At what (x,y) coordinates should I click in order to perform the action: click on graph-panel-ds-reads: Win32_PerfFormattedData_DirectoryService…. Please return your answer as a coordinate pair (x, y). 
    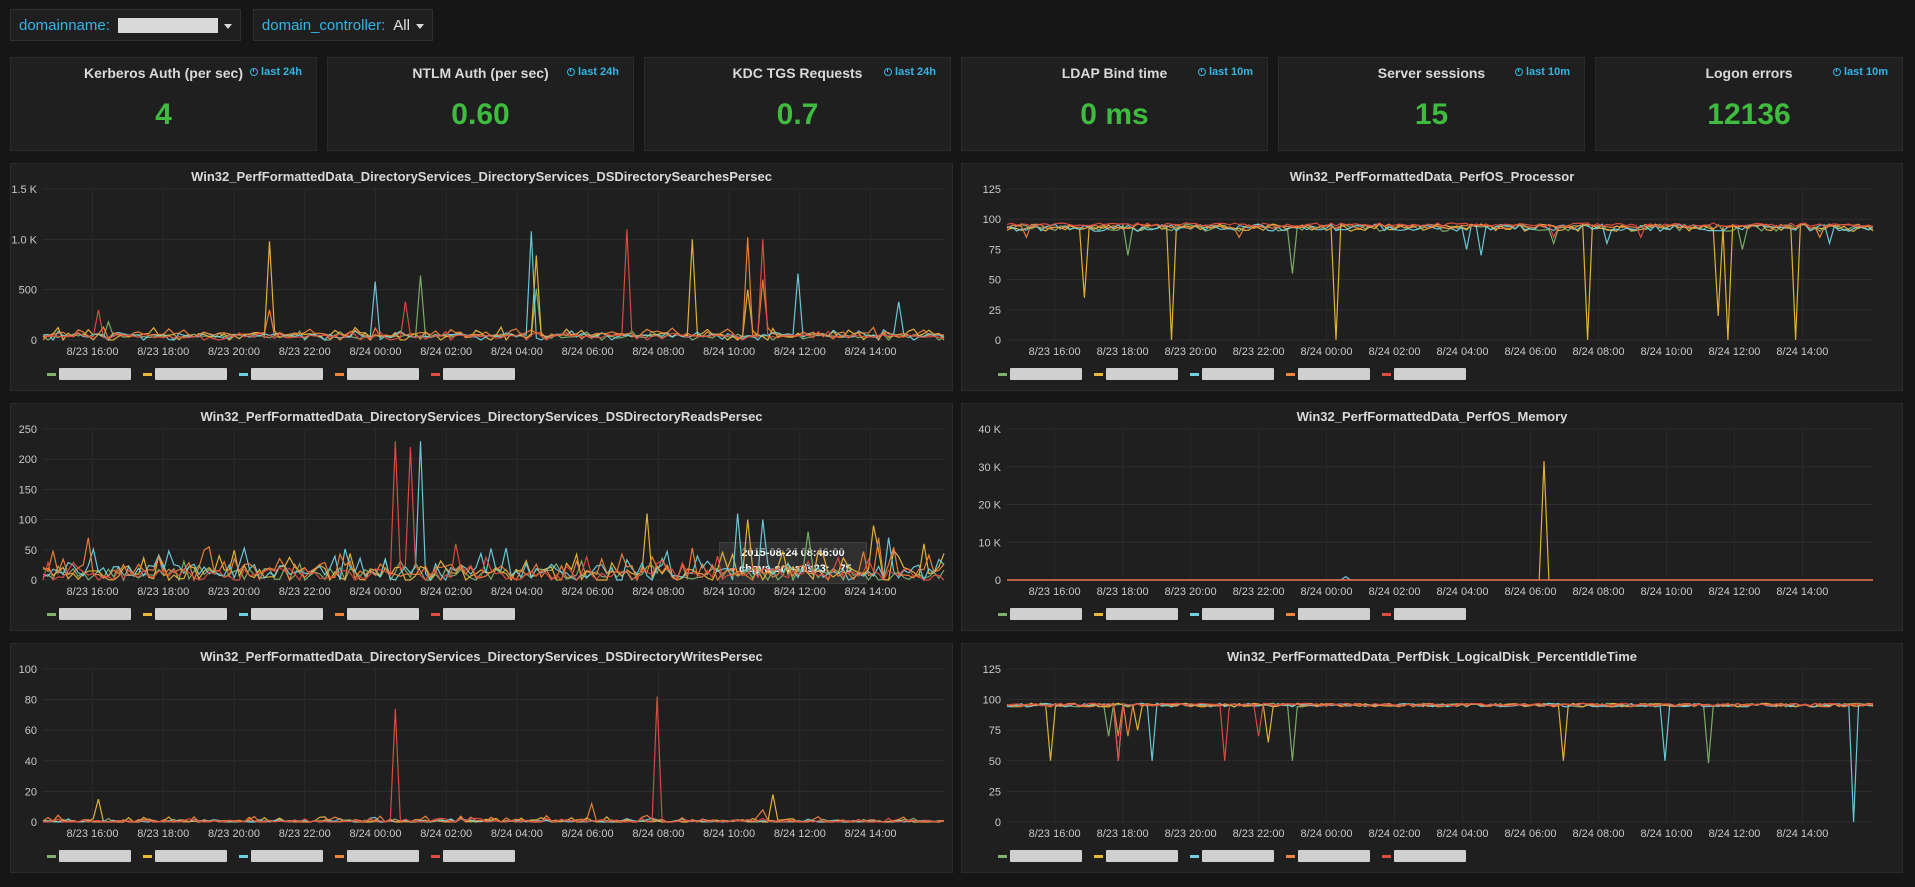
    Looking at the image, I should click on (481, 517).